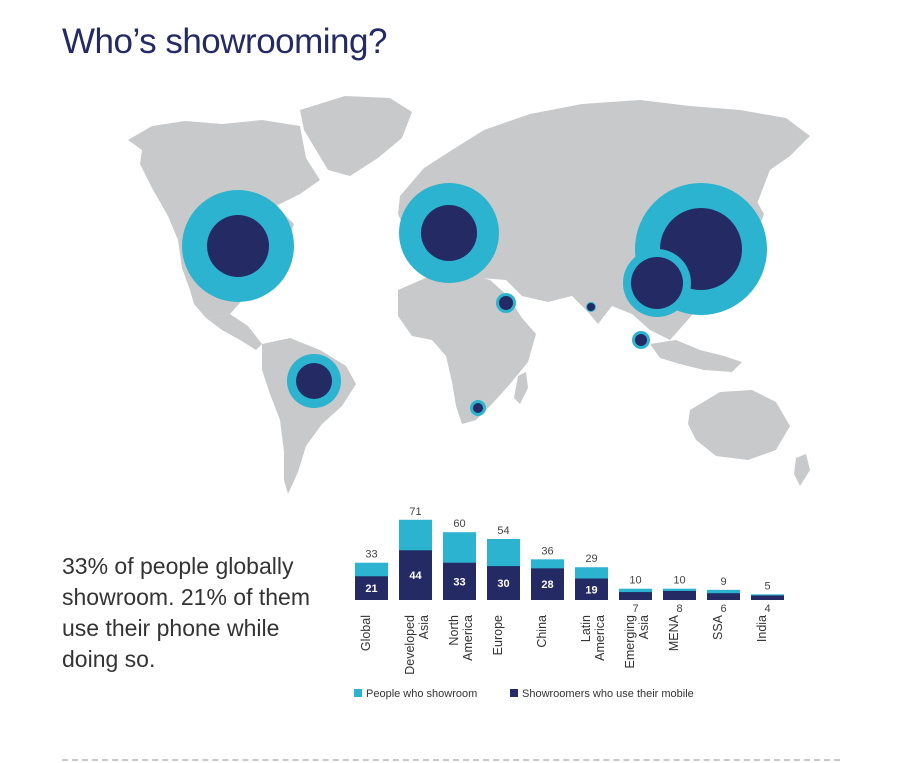 The height and width of the screenshot is (763, 903). I want to click on bubble-mena-inner, so click(506, 303).